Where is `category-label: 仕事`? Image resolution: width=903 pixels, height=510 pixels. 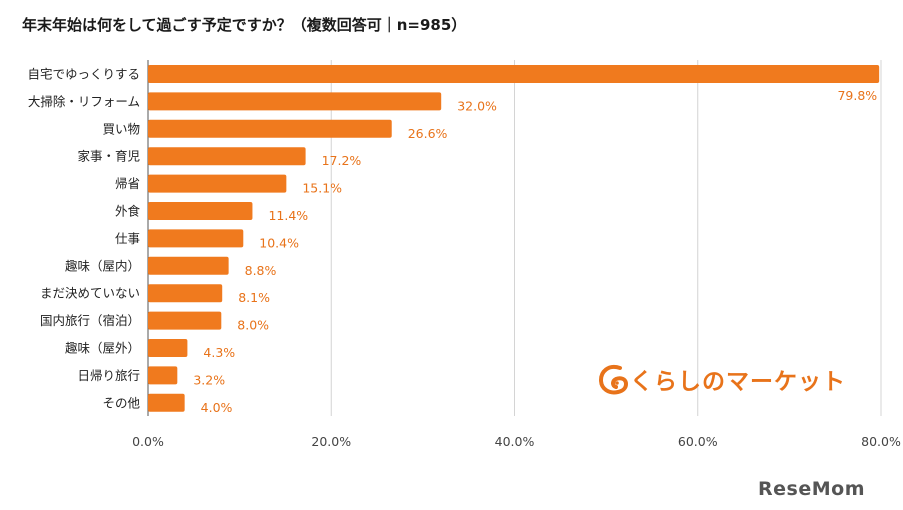
category-label: 仕事 is located at coordinates (127, 238).